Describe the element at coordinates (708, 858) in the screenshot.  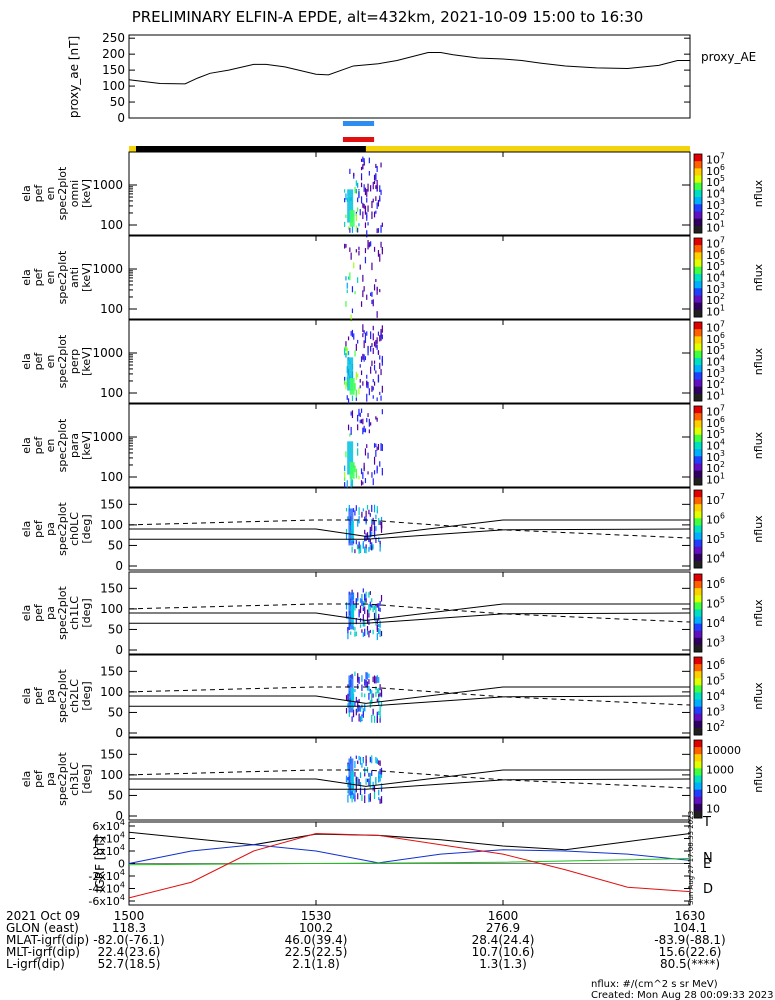
I see `igrf-legend-N: N` at that location.